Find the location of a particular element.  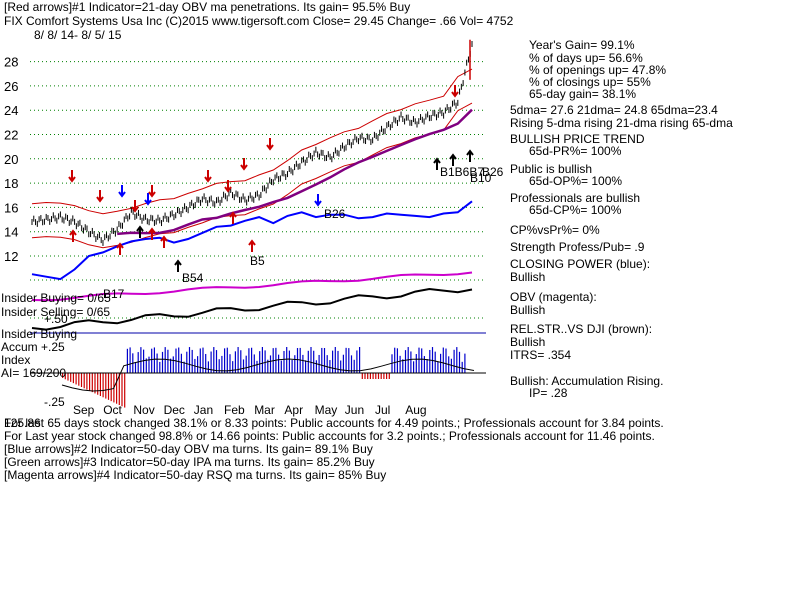

ai-label: AI= 169/200 is located at coordinates (34, 373).